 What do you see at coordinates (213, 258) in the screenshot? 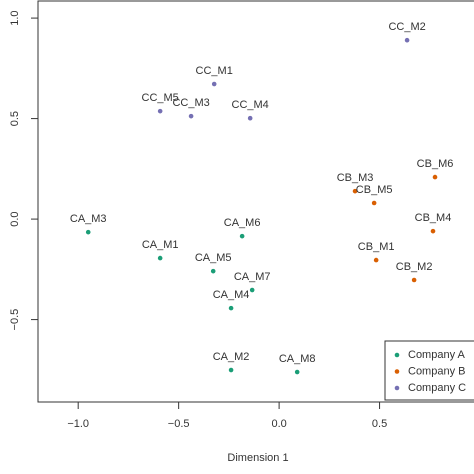
I see `point-label: CA_M5` at bounding box center [213, 258].